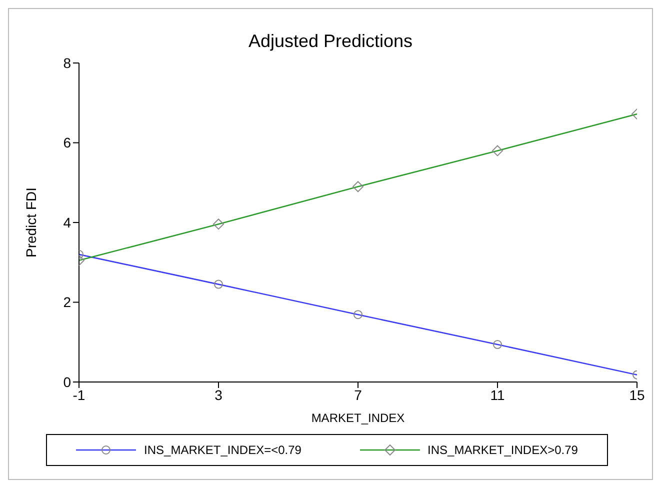 This screenshot has height=488, width=661. I want to click on y-tick-label: 4, so click(67, 222).